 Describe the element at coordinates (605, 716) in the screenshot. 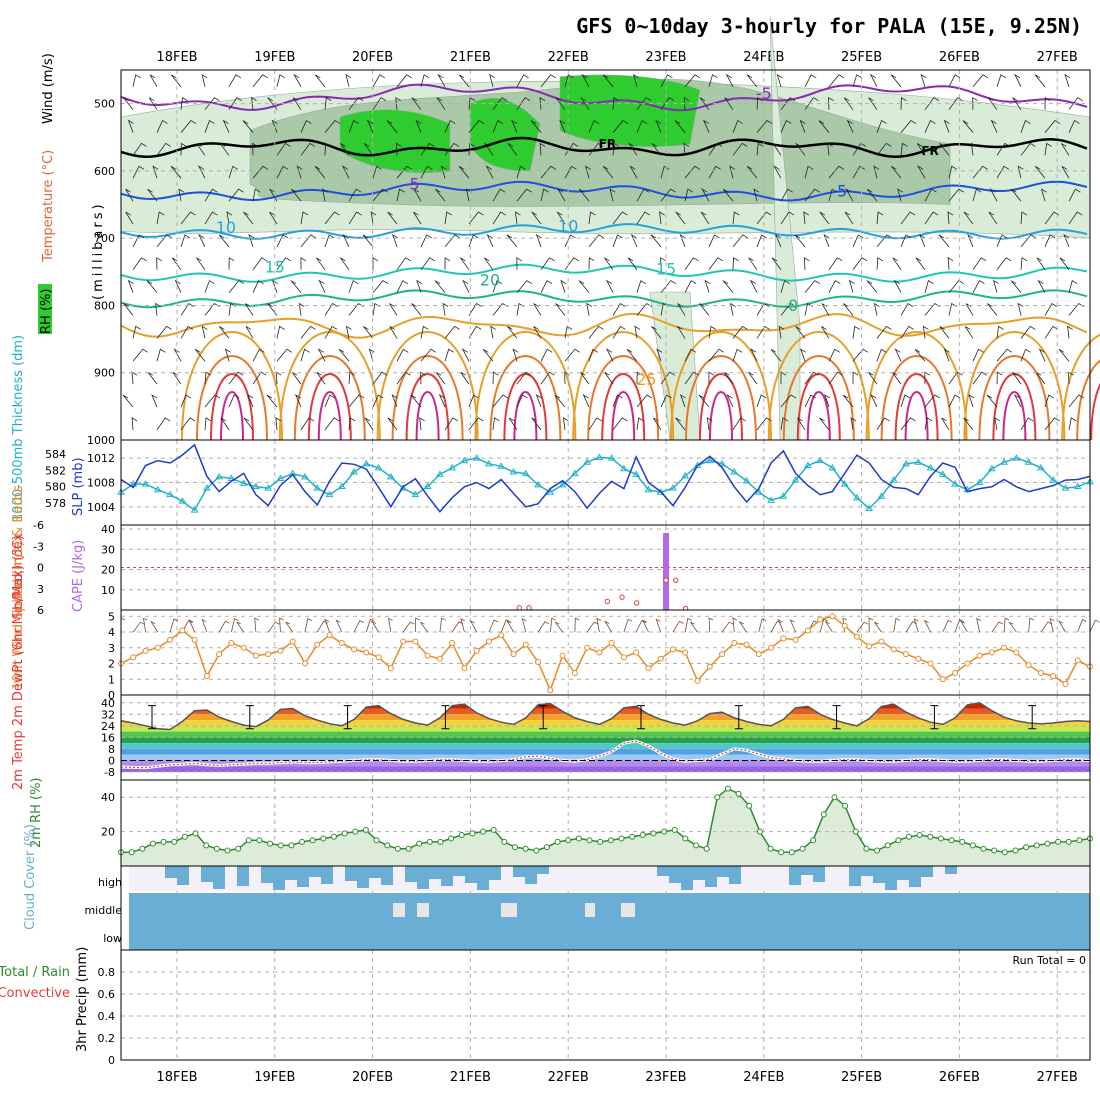

I see `temp2m-line` at that location.